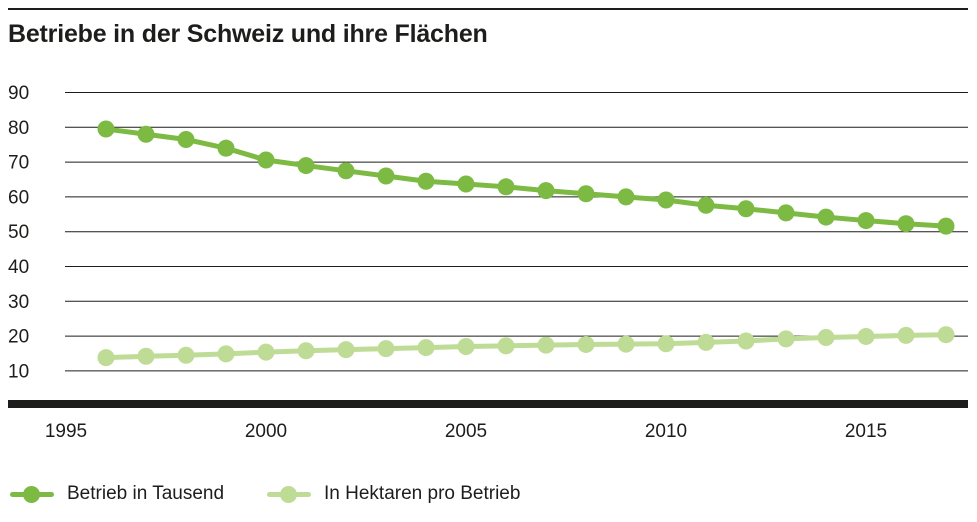 The width and height of the screenshot is (977, 522). I want to click on x-tick-label: 2005, so click(466, 431).